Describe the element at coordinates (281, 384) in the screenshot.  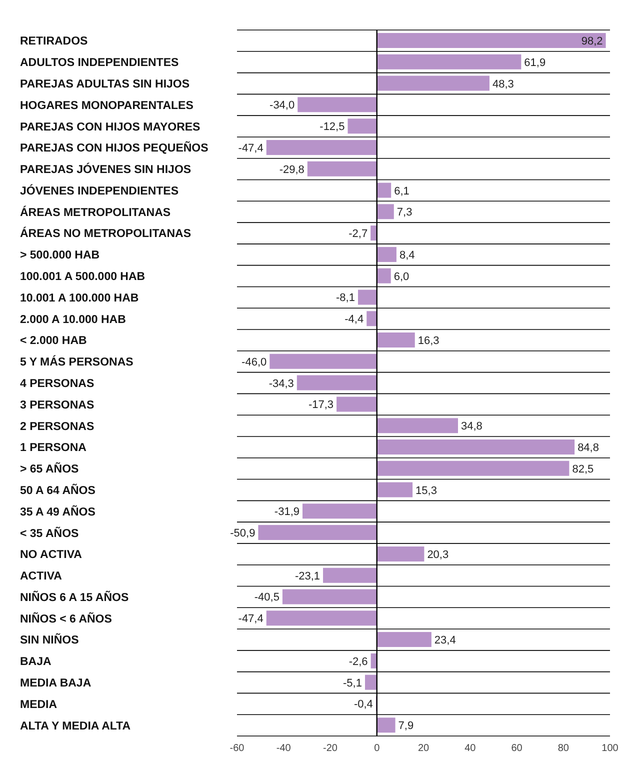
I see `data-label: -34,3` at that location.